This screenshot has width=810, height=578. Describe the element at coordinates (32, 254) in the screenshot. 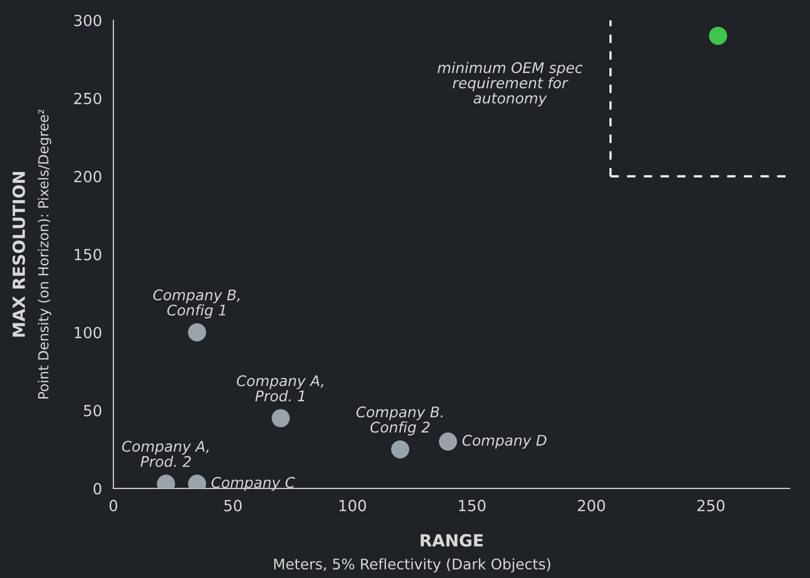

I see `y-axis-title: MAX RESOLUTION Point Density (on Horizon): Pixels/Degree²` at that location.